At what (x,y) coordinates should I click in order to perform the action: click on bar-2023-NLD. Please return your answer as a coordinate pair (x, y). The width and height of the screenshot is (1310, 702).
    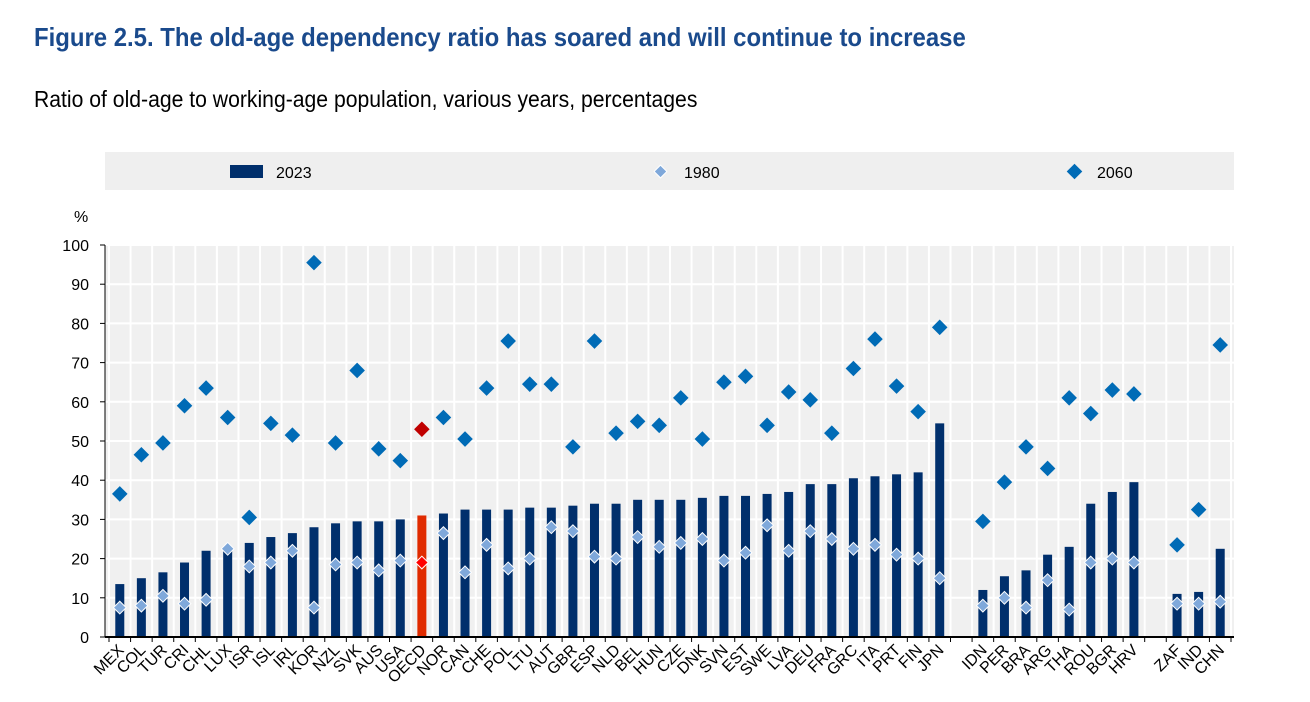
    Looking at the image, I should click on (616, 570).